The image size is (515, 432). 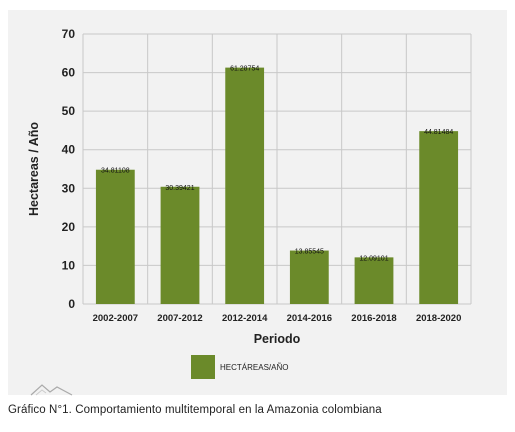 What do you see at coordinates (69, 73) in the screenshot?
I see `y-tick-label: 60` at bounding box center [69, 73].